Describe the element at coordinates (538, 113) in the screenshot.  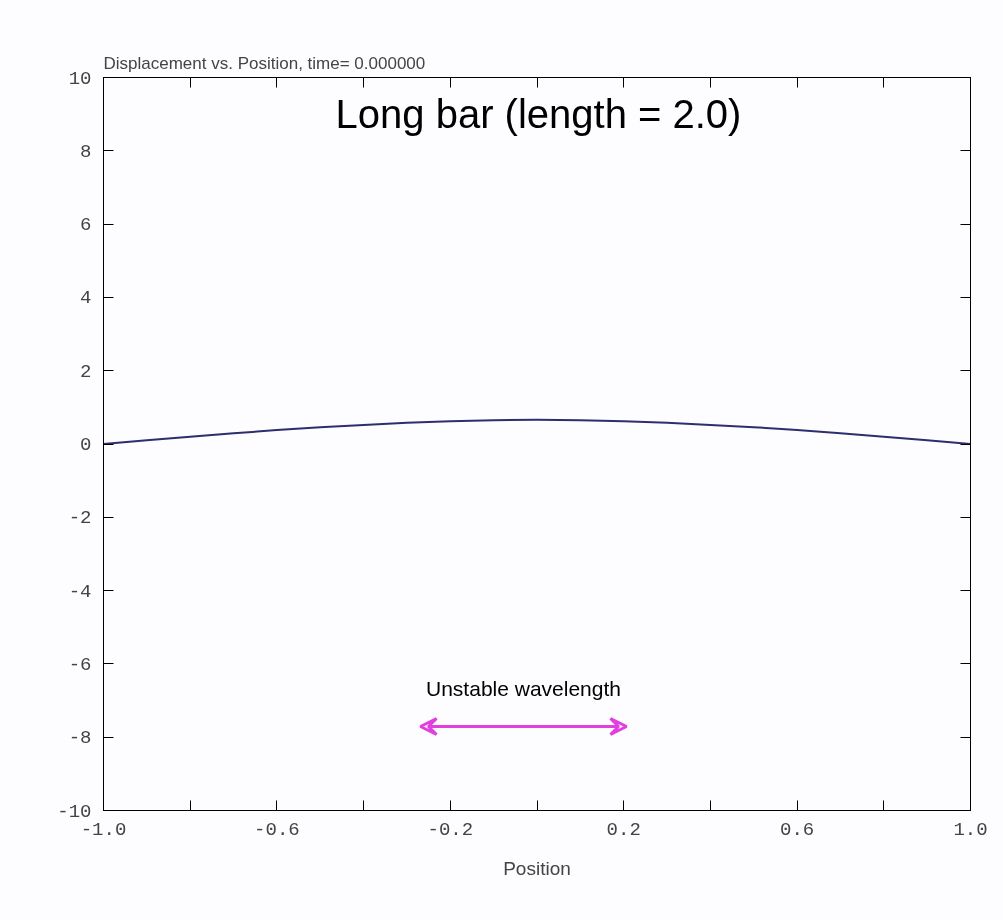
I see `annotation: Long bar (length = 2.0)` at that location.